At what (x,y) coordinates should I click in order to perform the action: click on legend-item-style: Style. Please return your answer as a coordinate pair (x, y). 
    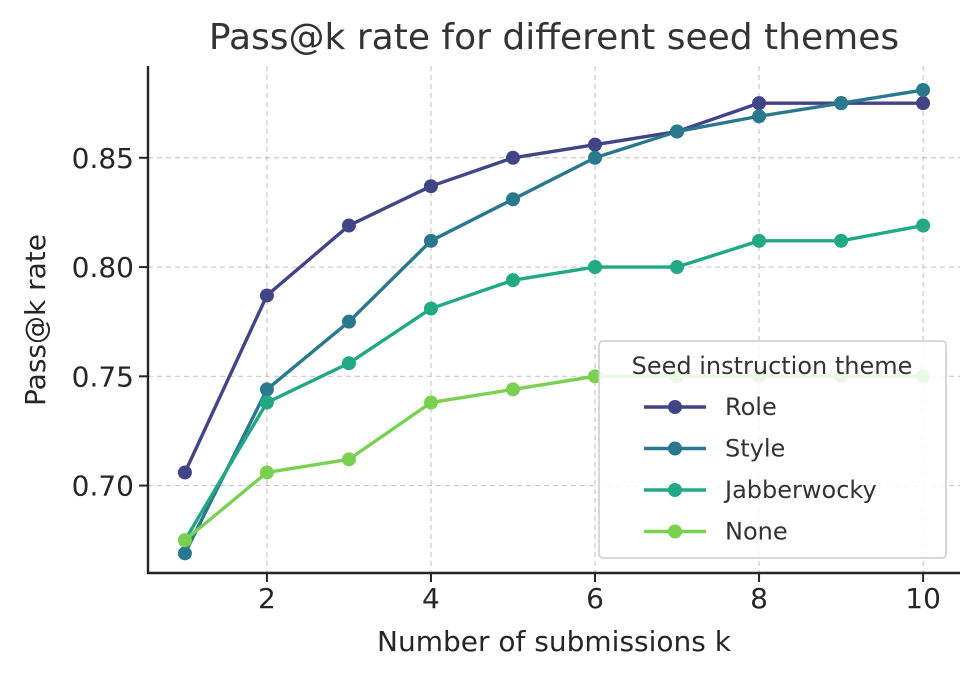
    Looking at the image, I should click on (714, 449).